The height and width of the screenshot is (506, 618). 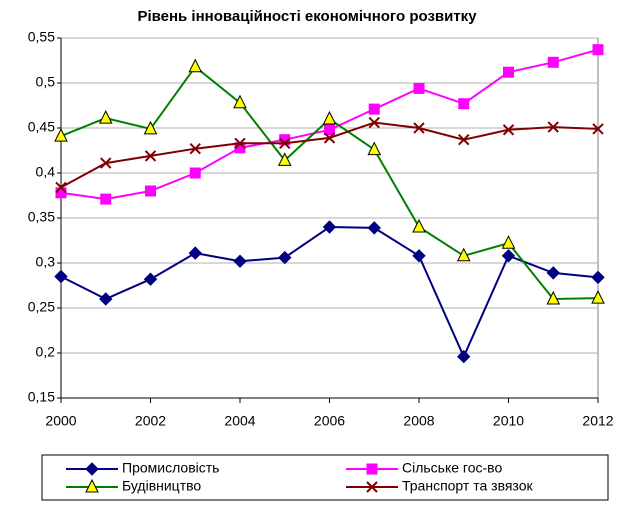 What do you see at coordinates (46, 262) in the screenshot?
I see `y-tick-label: 0,3` at bounding box center [46, 262].